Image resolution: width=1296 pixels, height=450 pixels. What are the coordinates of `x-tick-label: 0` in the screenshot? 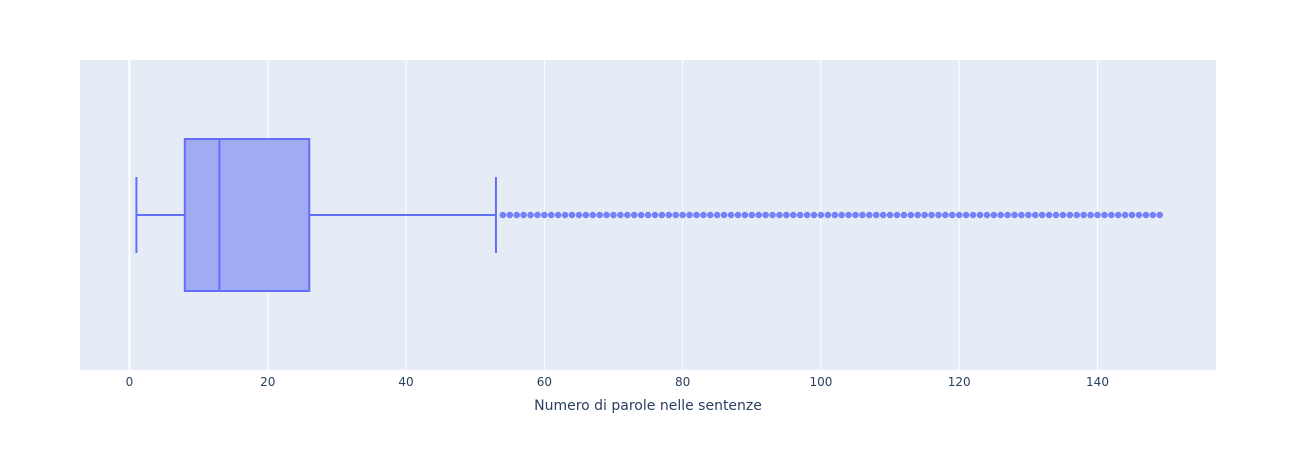 It's located at (130, 382).